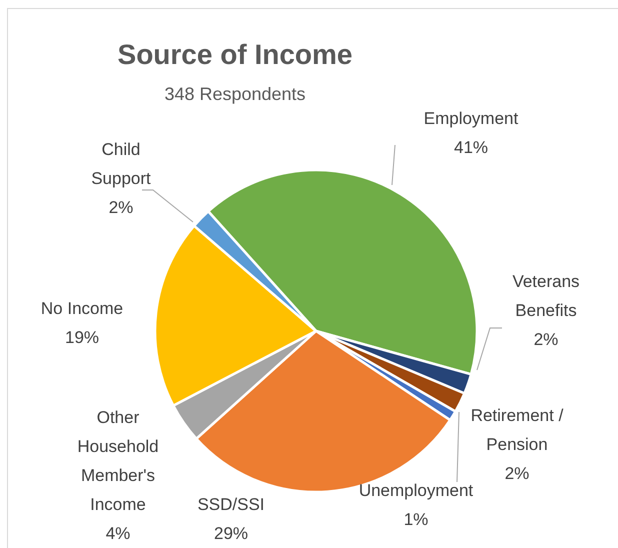  Describe the element at coordinates (231, 504) in the screenshot. I see `slice-label: SSD/SSI` at that location.